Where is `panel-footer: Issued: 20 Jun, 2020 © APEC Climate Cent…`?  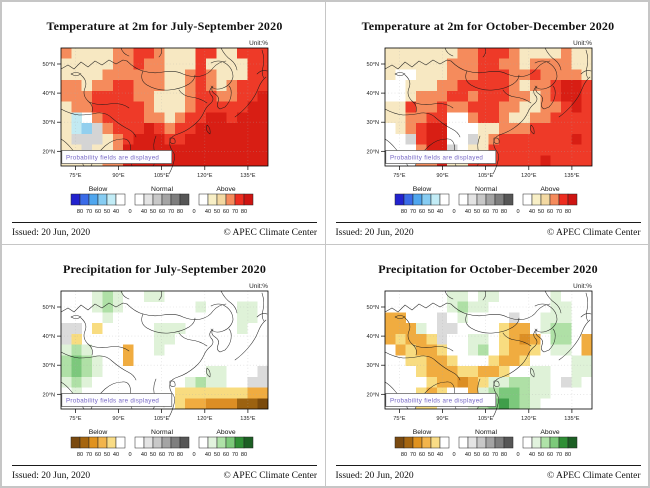
panel-footer: Issued: 20 Jun, 2020 © APEC Climate Cent… is located at coordinates (164, 472).